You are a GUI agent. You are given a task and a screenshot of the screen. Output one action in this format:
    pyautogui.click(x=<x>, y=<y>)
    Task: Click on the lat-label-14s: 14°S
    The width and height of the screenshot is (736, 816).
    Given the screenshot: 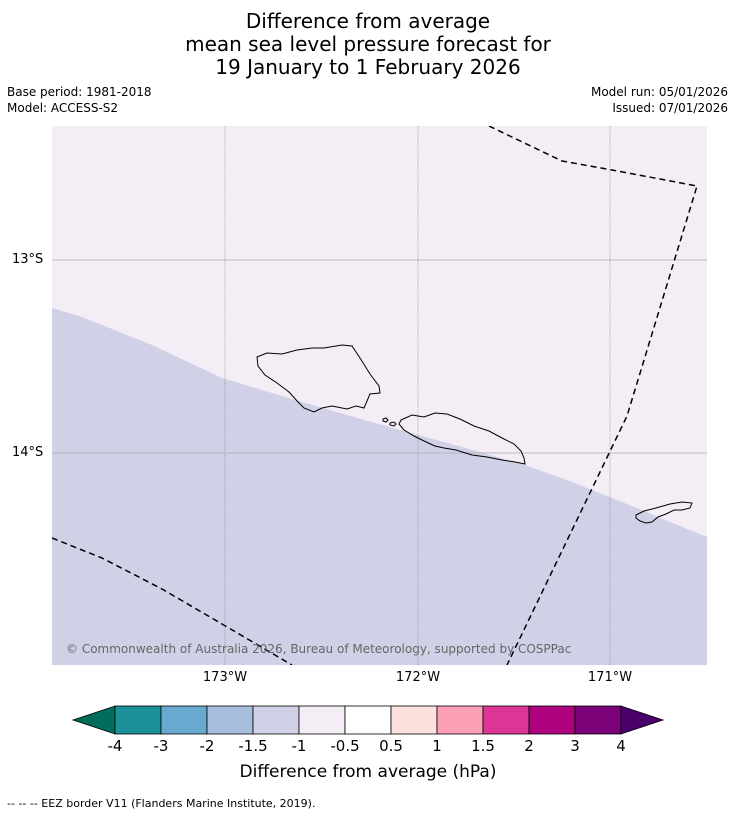 What is the action you would take?
    pyautogui.click(x=28, y=452)
    